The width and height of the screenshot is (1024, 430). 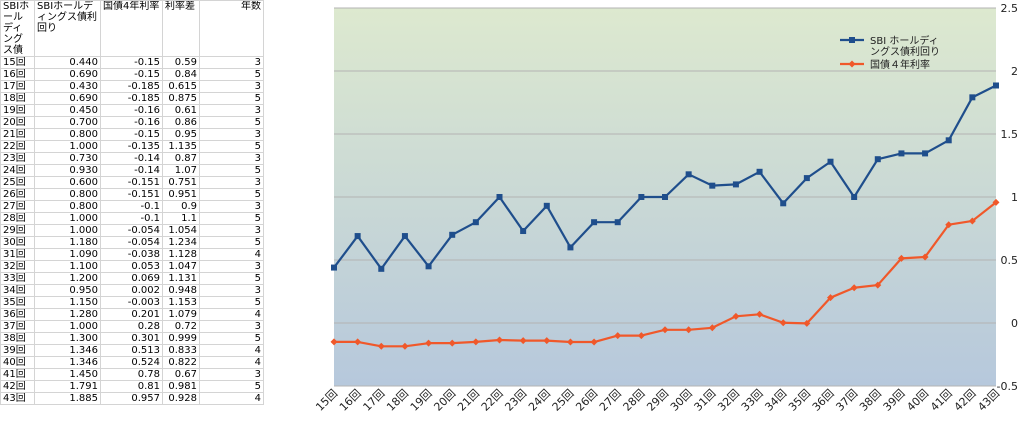 What do you see at coordinates (752, 400) in the screenshot?
I see `x-tick-label: 33回` at bounding box center [752, 400].